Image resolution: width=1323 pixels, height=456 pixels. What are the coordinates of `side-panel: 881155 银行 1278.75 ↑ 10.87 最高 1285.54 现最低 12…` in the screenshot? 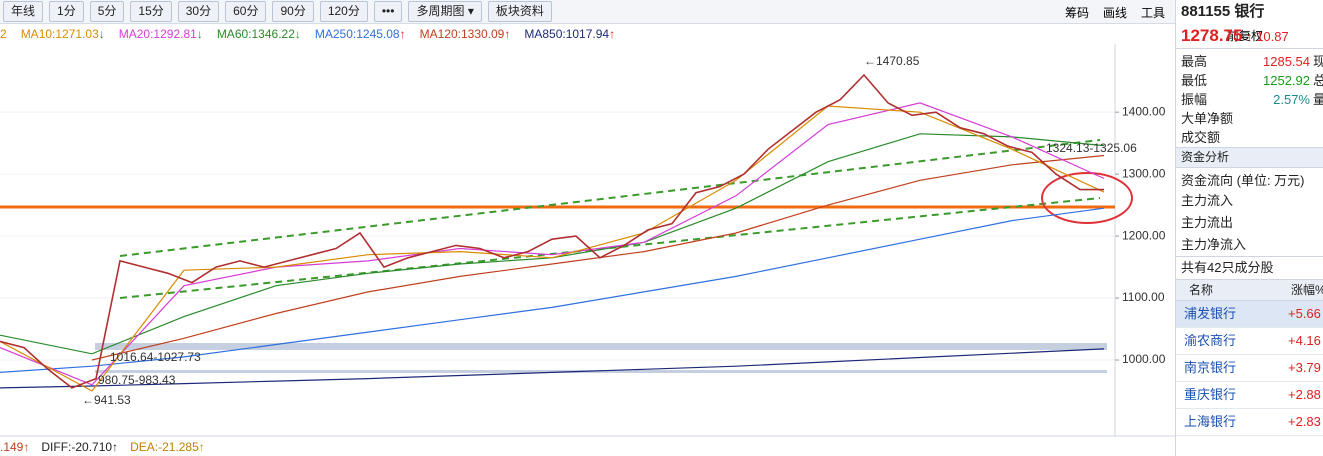 It's located at (1249, 228).